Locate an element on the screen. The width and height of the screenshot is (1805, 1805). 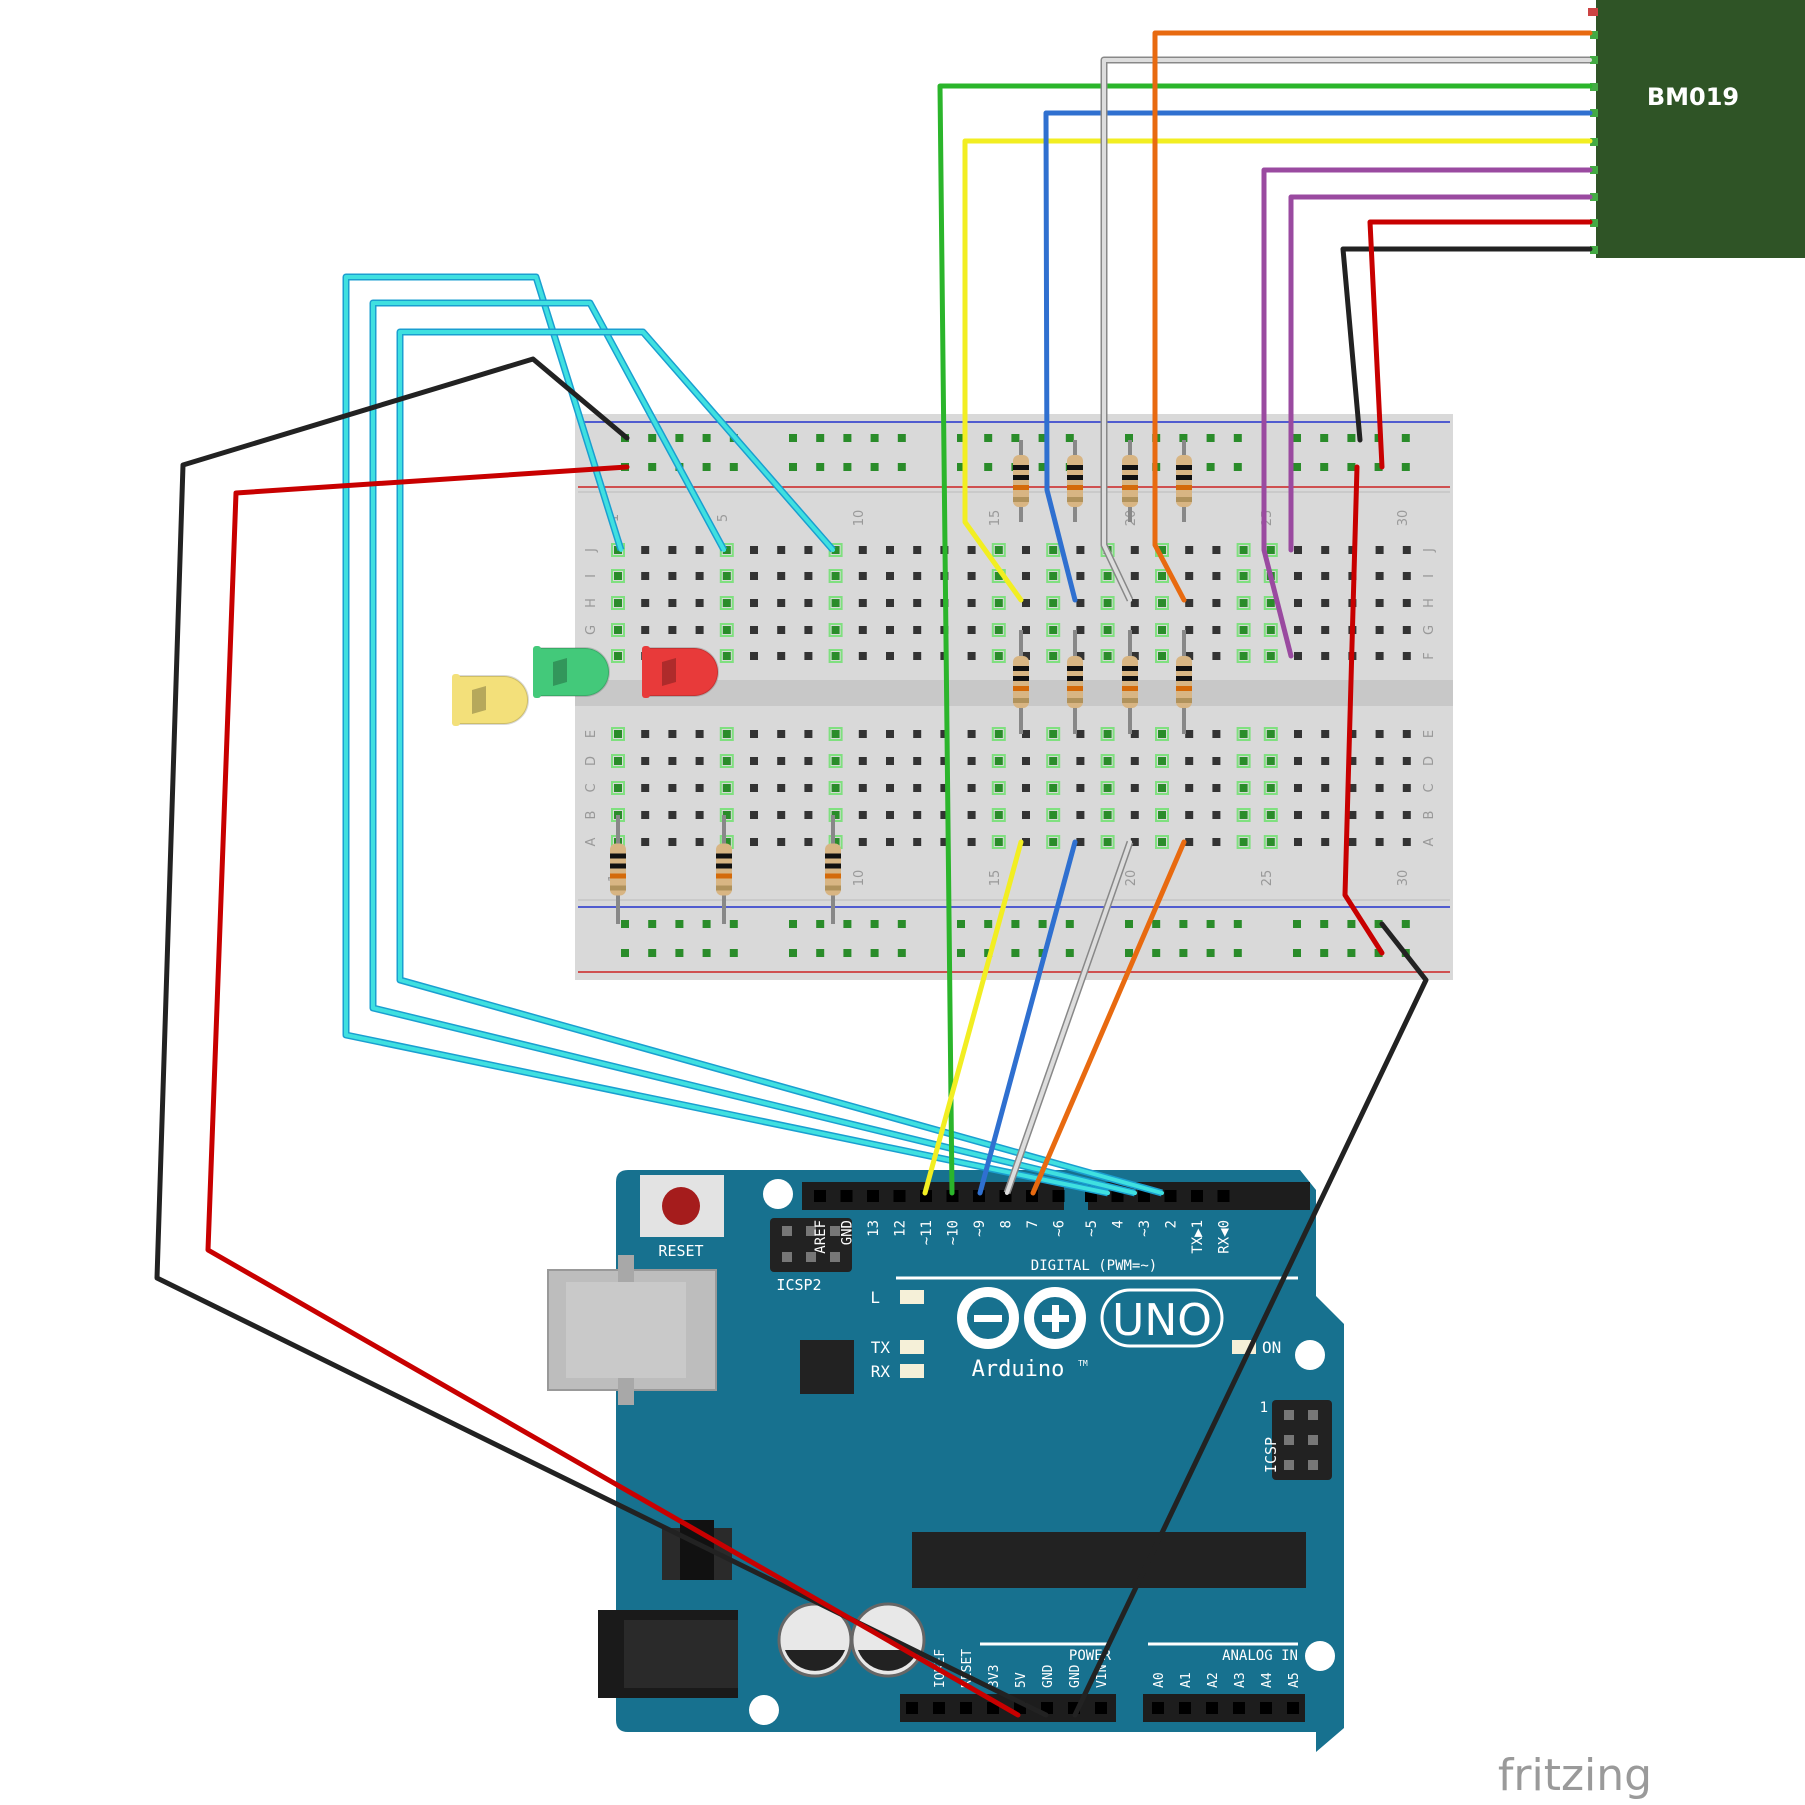
analog-pin-label: A3 is located at coordinates (1240, 1680).